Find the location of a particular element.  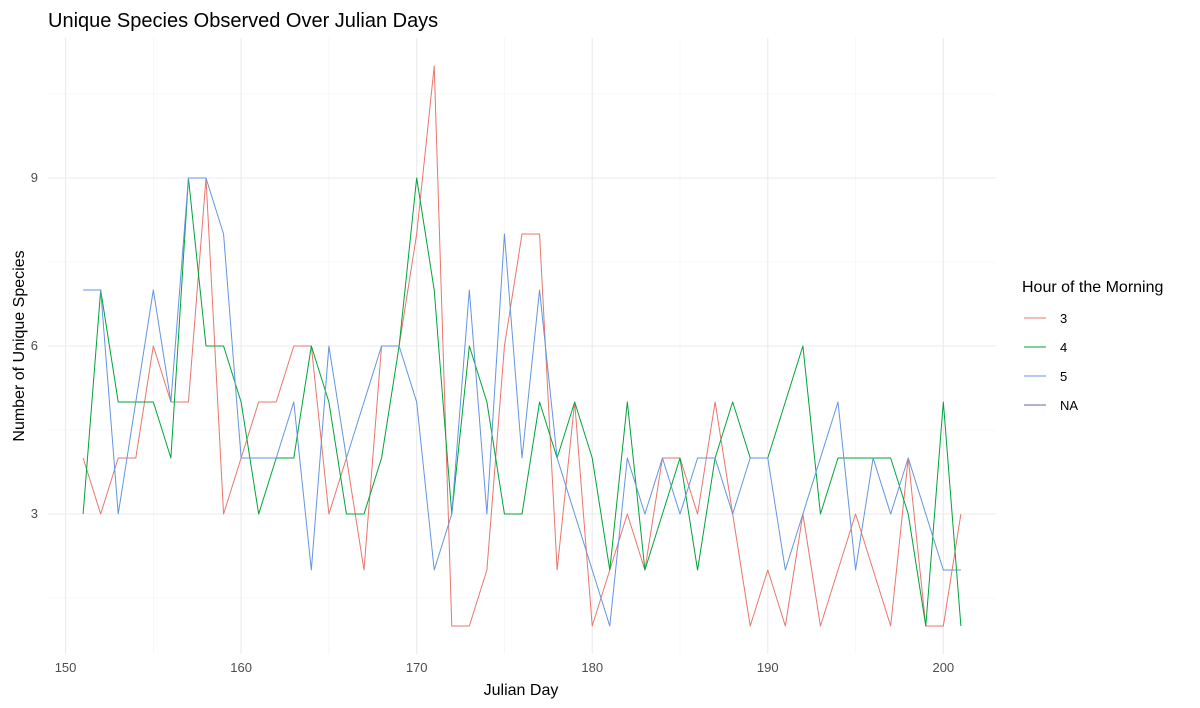

y-tick-label: 3 is located at coordinates (34, 513).